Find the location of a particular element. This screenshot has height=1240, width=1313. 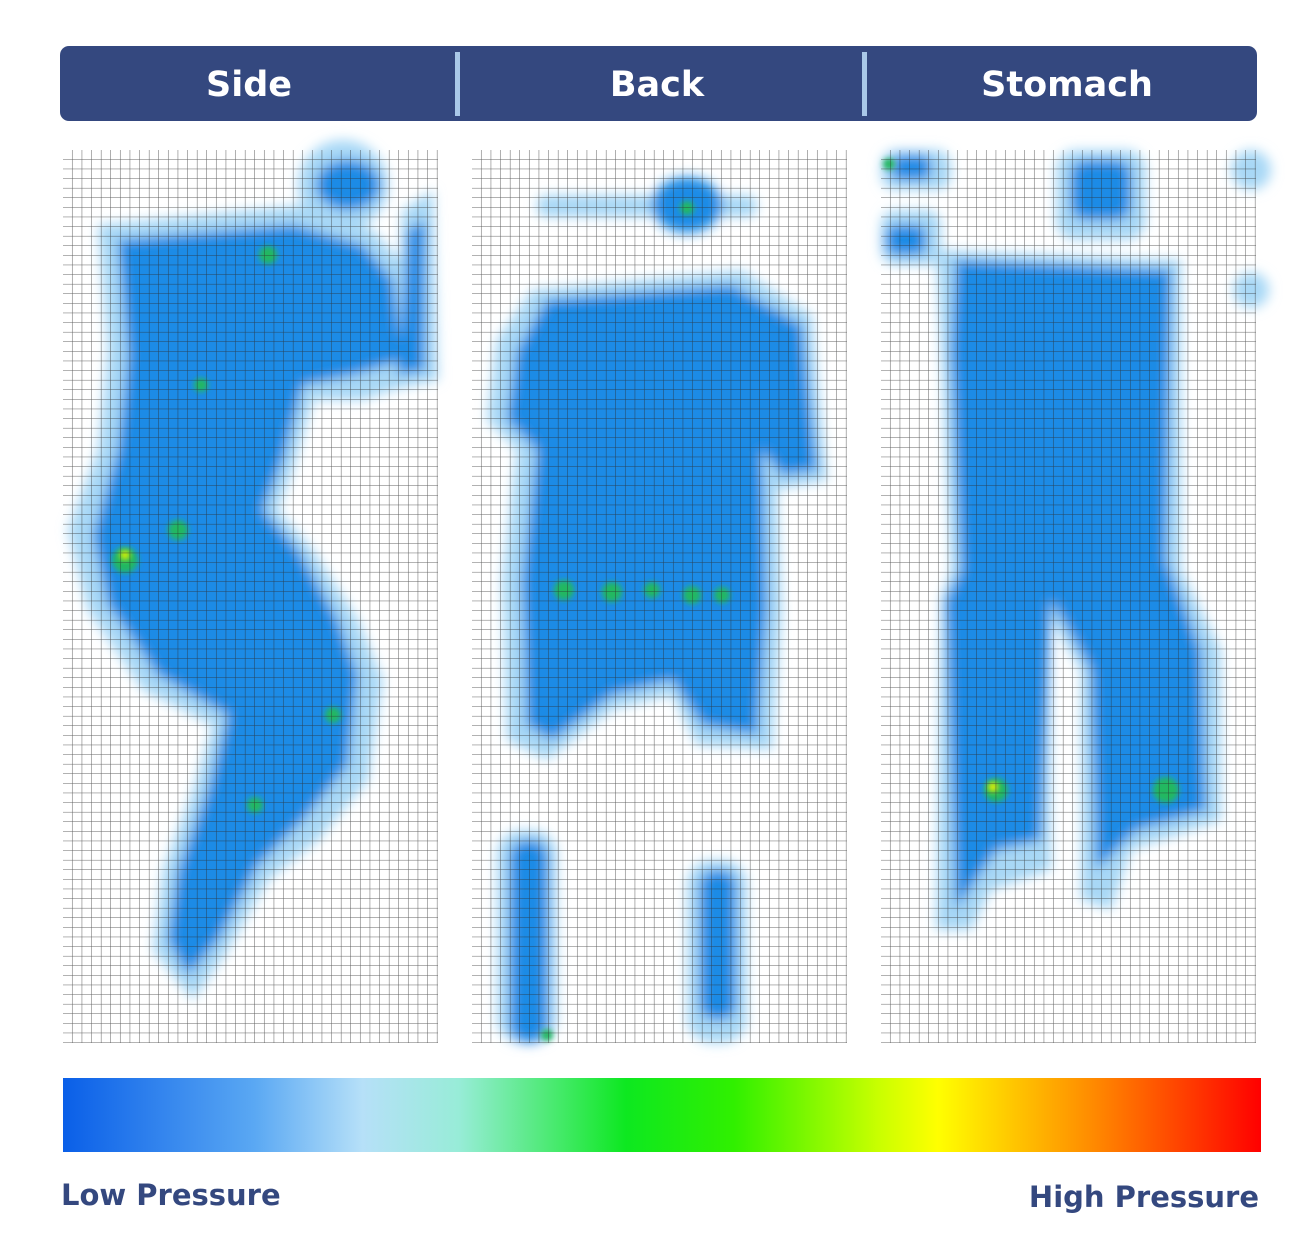

pressure-scale is located at coordinates (662, 1115).